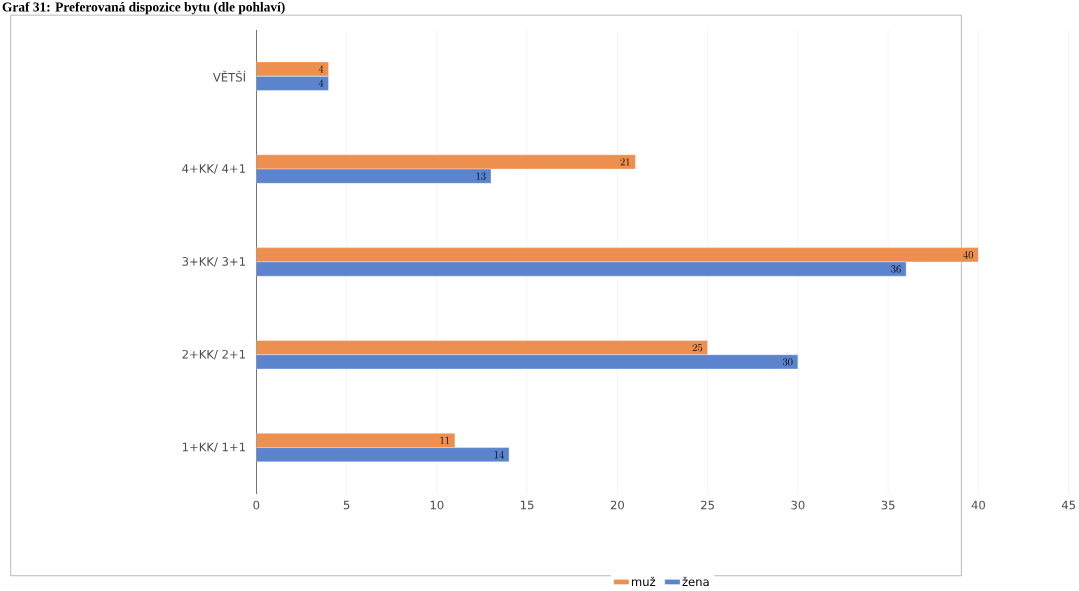 The height and width of the screenshot is (591, 1079). Describe the element at coordinates (798, 505) in the screenshot. I see `x-tick-label: 30` at that location.